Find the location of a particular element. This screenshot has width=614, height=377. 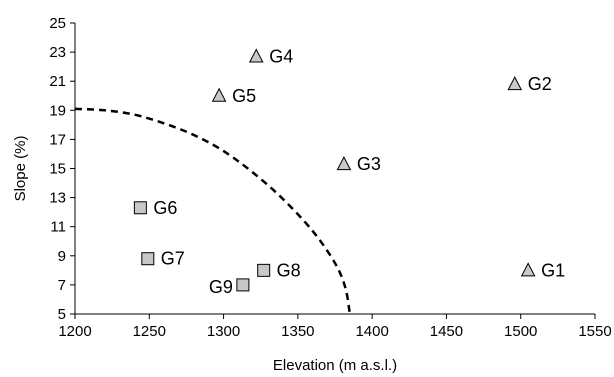

y-tick-label: 15 is located at coordinates (57, 169).